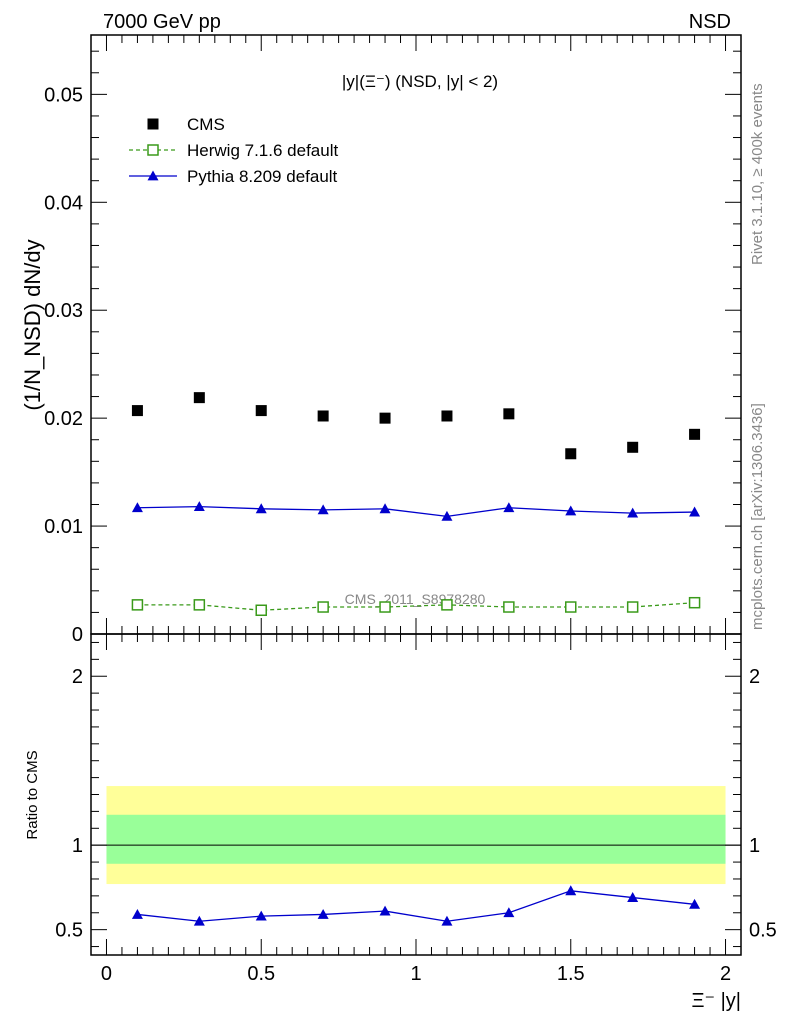 This screenshot has width=786, height=1024. What do you see at coordinates (261, 974) in the screenshot?
I see `x-tick-label: 0.5` at bounding box center [261, 974].